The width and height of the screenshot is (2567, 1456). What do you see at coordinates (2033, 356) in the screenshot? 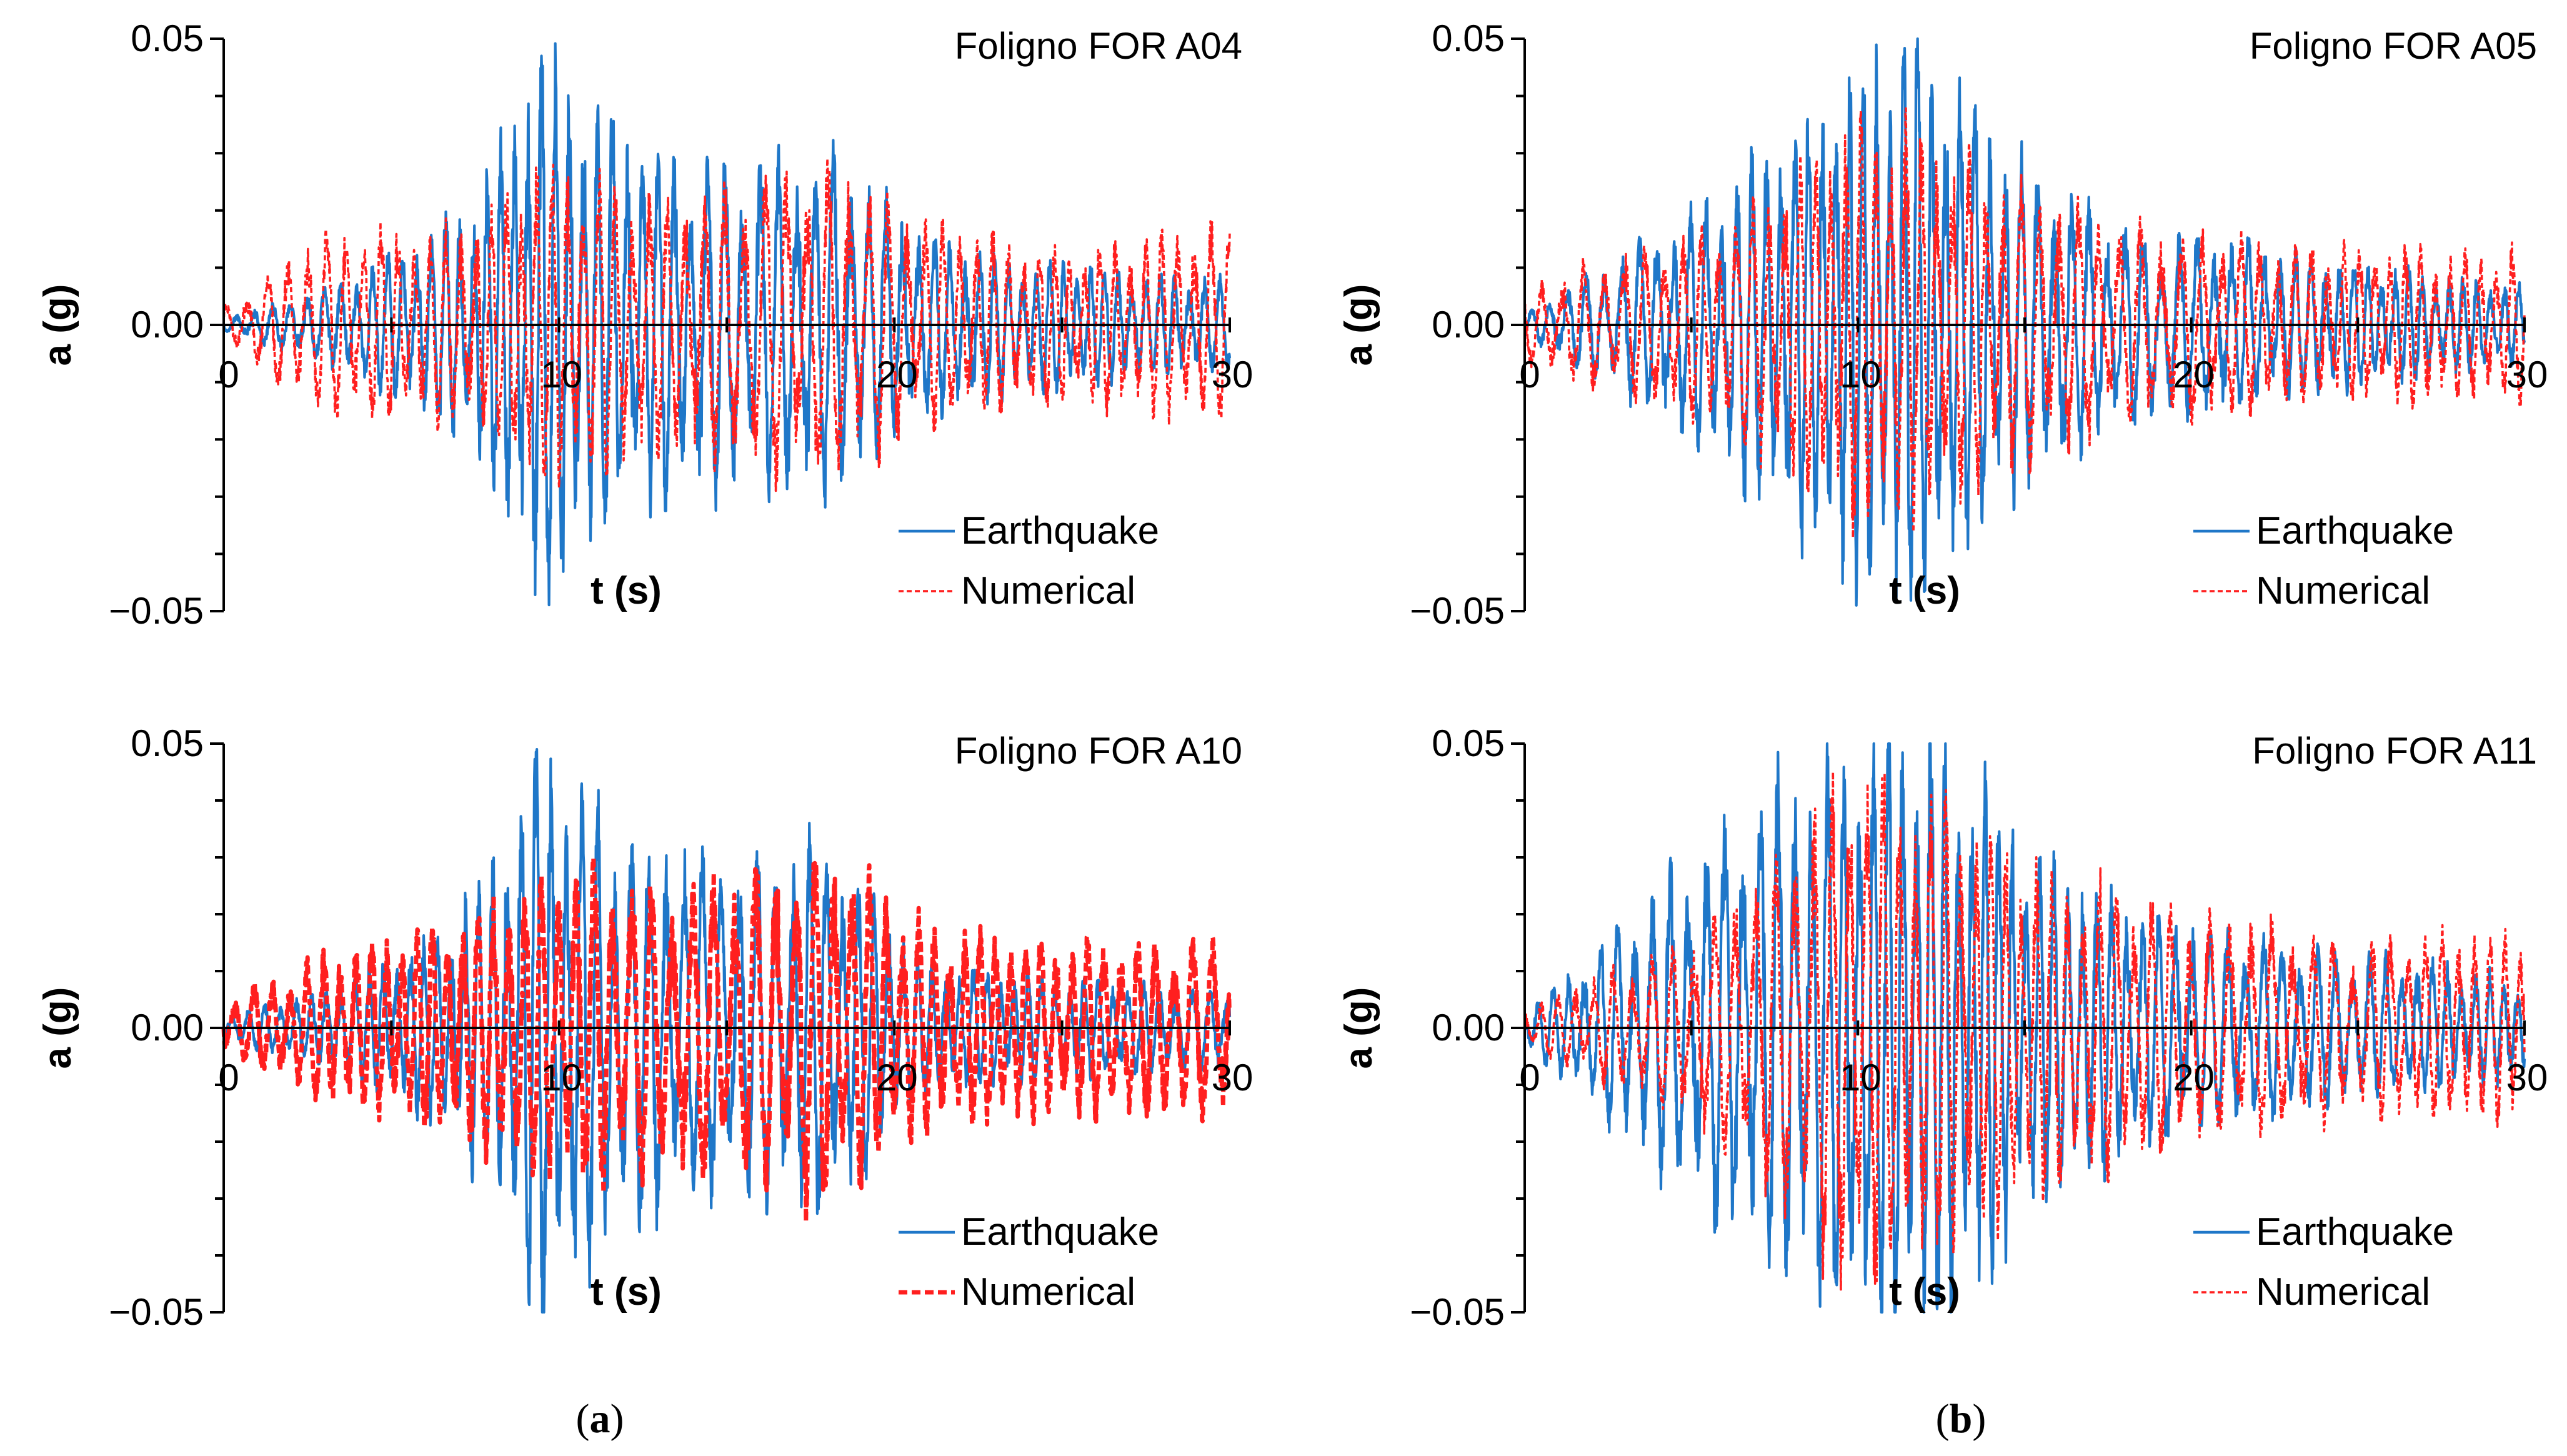
I see `x-ticks-a05: 0 10 20 30` at bounding box center [2033, 356].